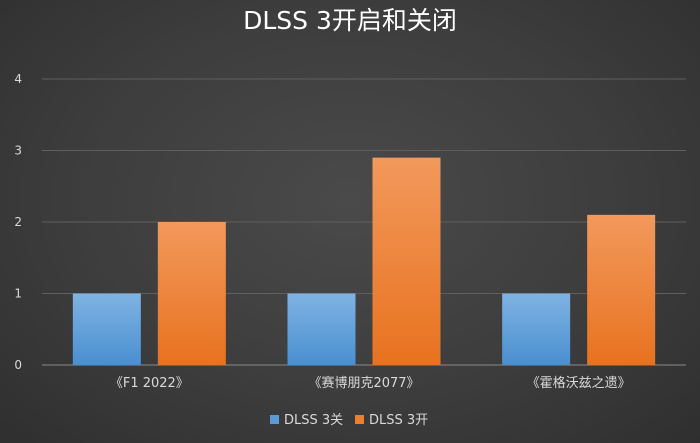  Describe the element at coordinates (18, 79) in the screenshot. I see `y-tick-label: 4` at that location.